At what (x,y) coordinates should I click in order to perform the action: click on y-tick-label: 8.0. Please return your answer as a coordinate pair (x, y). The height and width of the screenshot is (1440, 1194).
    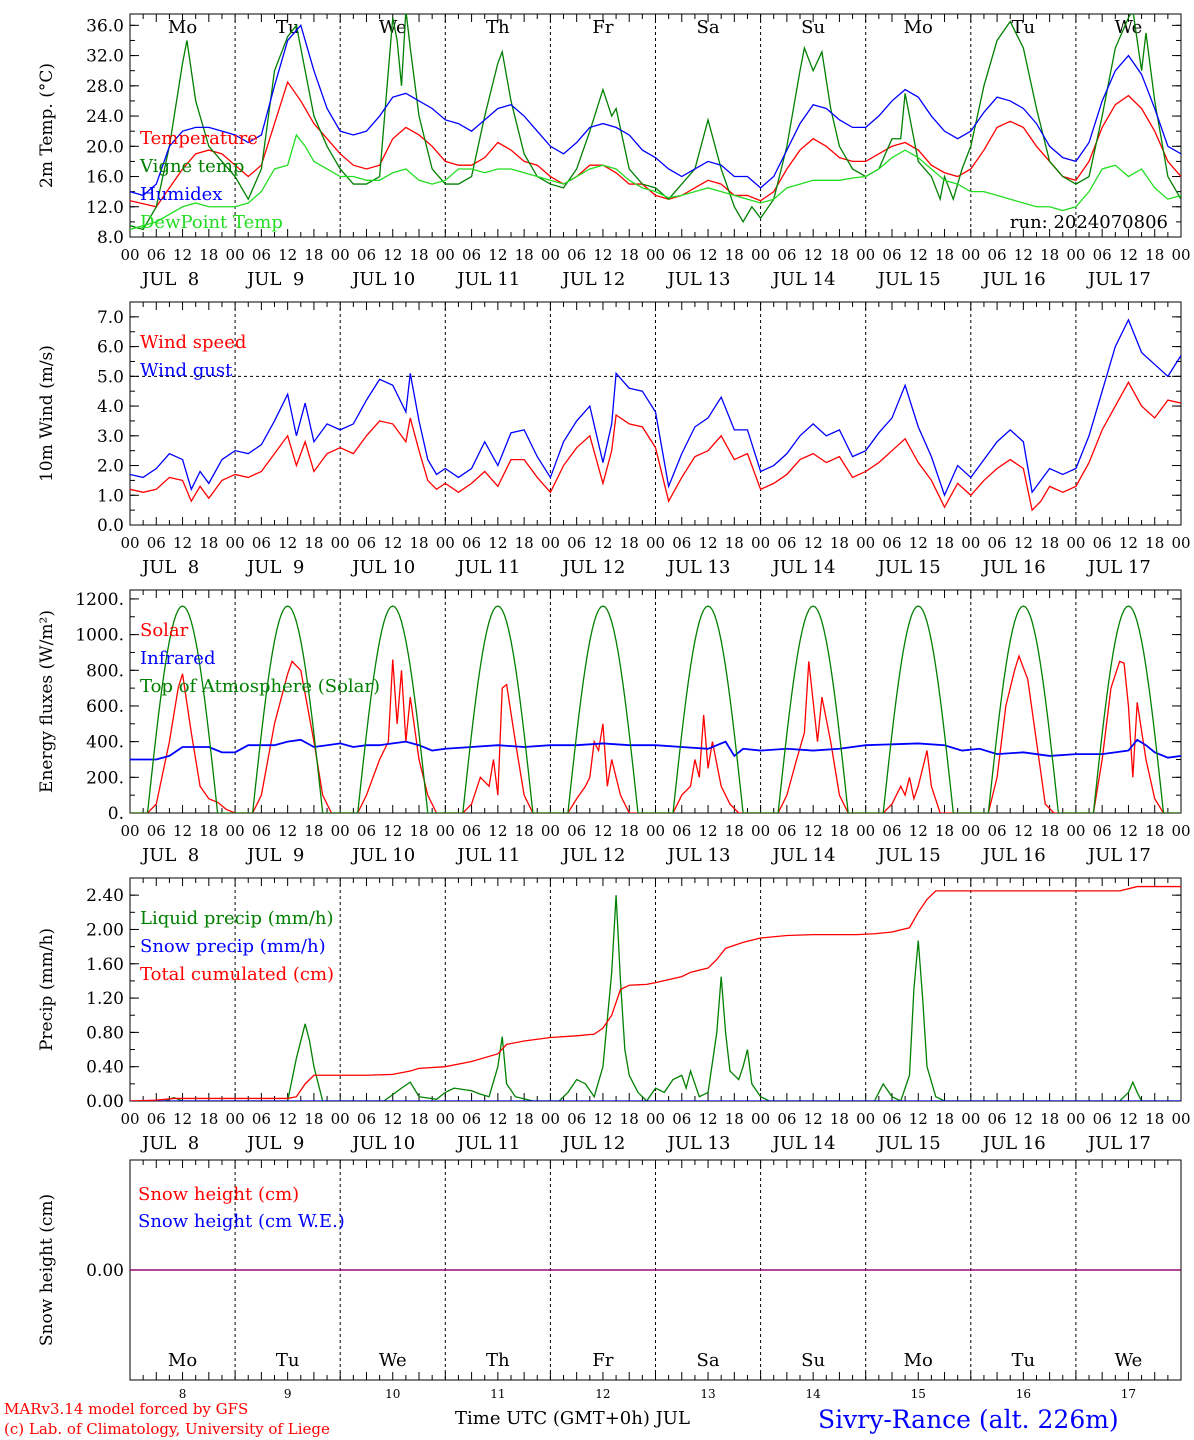
    Looking at the image, I should click on (110, 238).